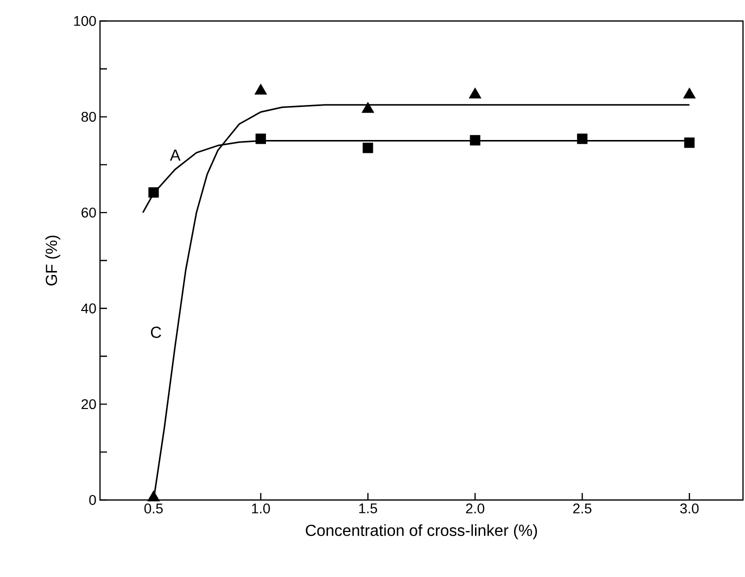  Describe the element at coordinates (582, 509) in the screenshot. I see `x-tick-label: 2.5` at that location.